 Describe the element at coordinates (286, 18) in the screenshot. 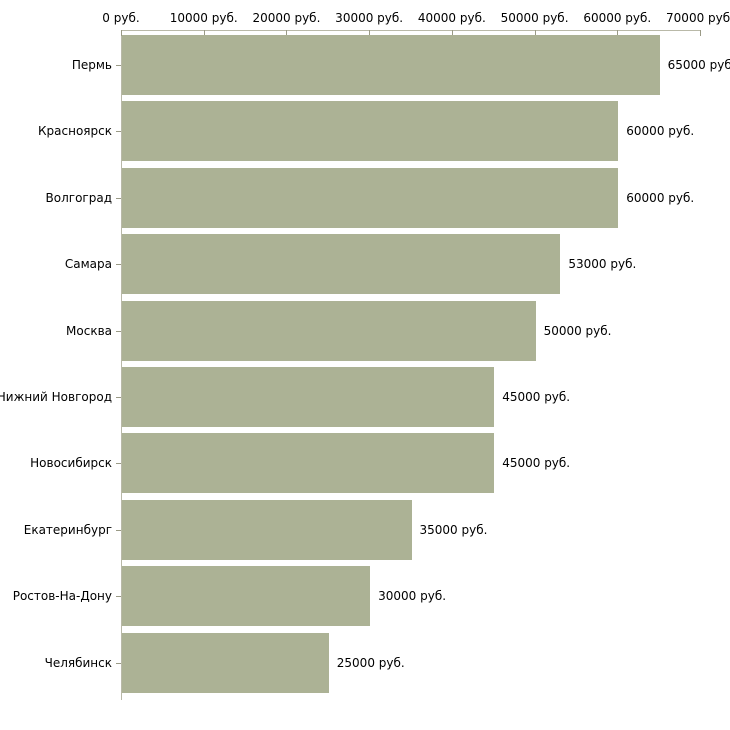

I see `x-axis-tick-label: 20000 руб.` at that location.